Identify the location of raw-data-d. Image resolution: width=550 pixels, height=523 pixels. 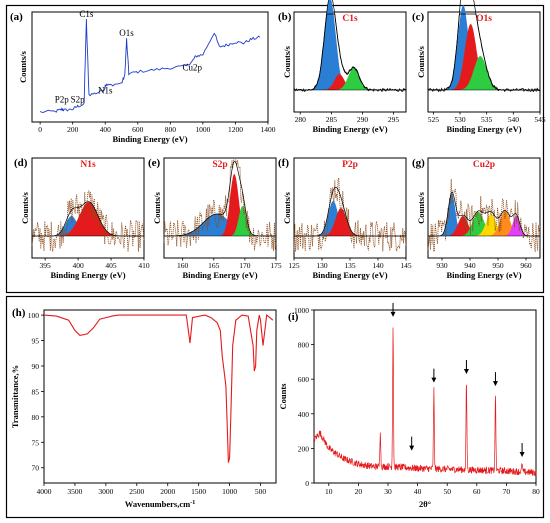
(88, 221).